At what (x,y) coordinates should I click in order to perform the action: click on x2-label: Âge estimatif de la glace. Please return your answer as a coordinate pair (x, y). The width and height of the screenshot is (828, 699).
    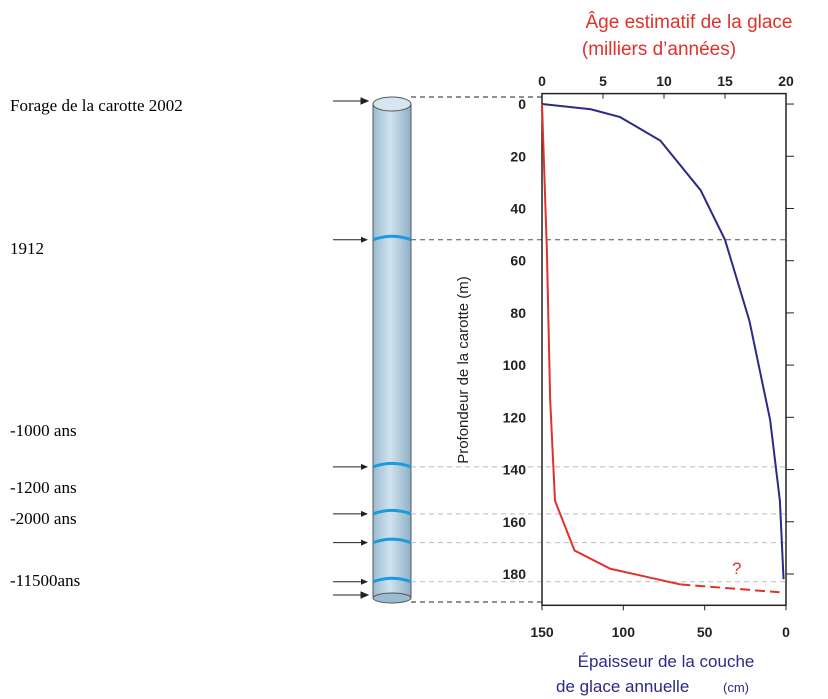
    Looking at the image, I should click on (688, 22).